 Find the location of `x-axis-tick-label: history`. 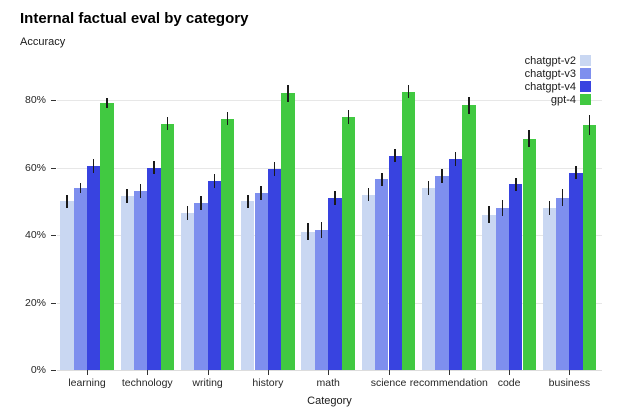

x-axis-tick-label: history is located at coordinates (268, 383).